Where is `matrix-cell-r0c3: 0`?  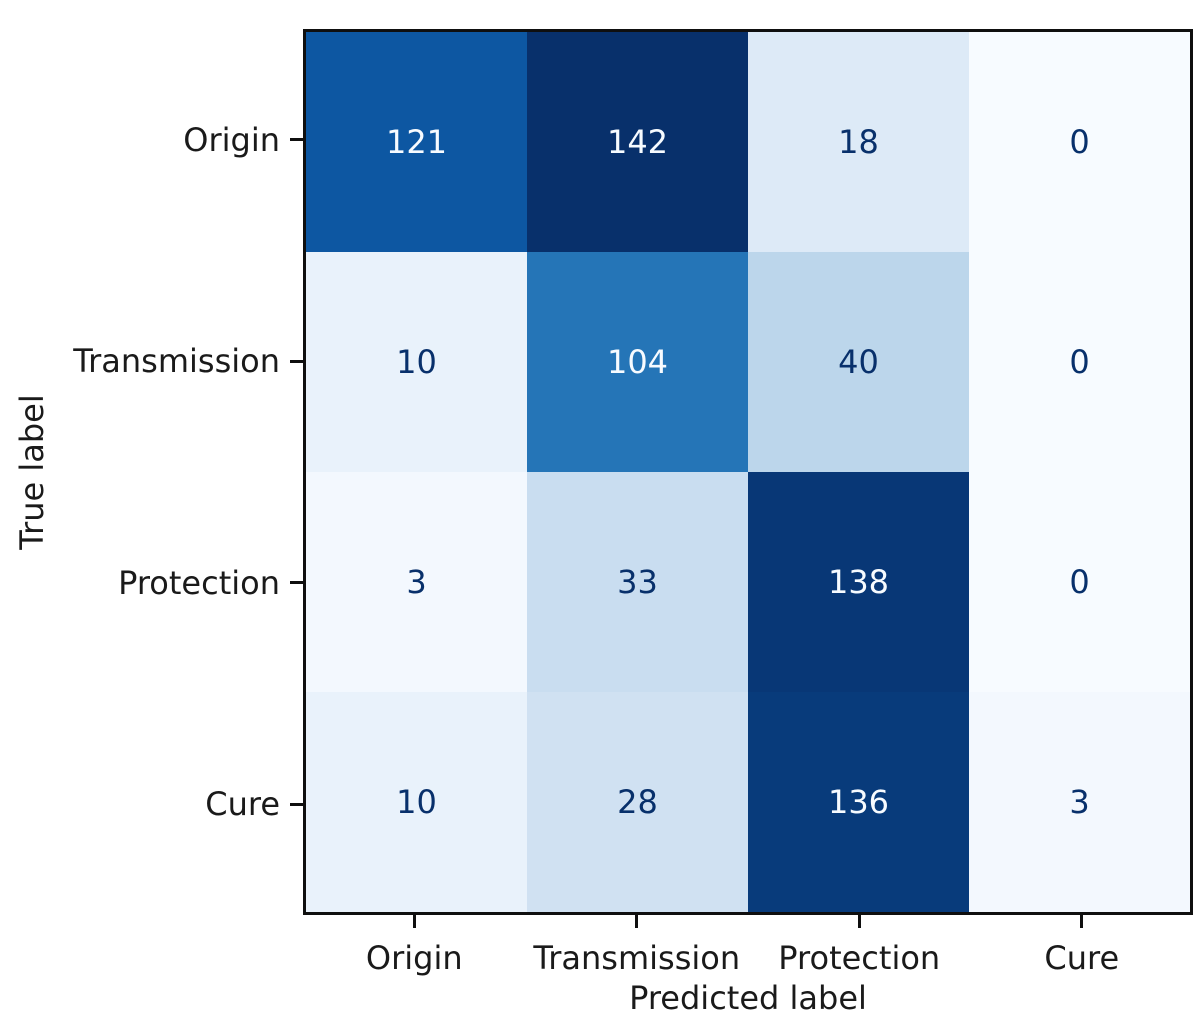 matrix-cell-r0c3: 0 is located at coordinates (1079, 142).